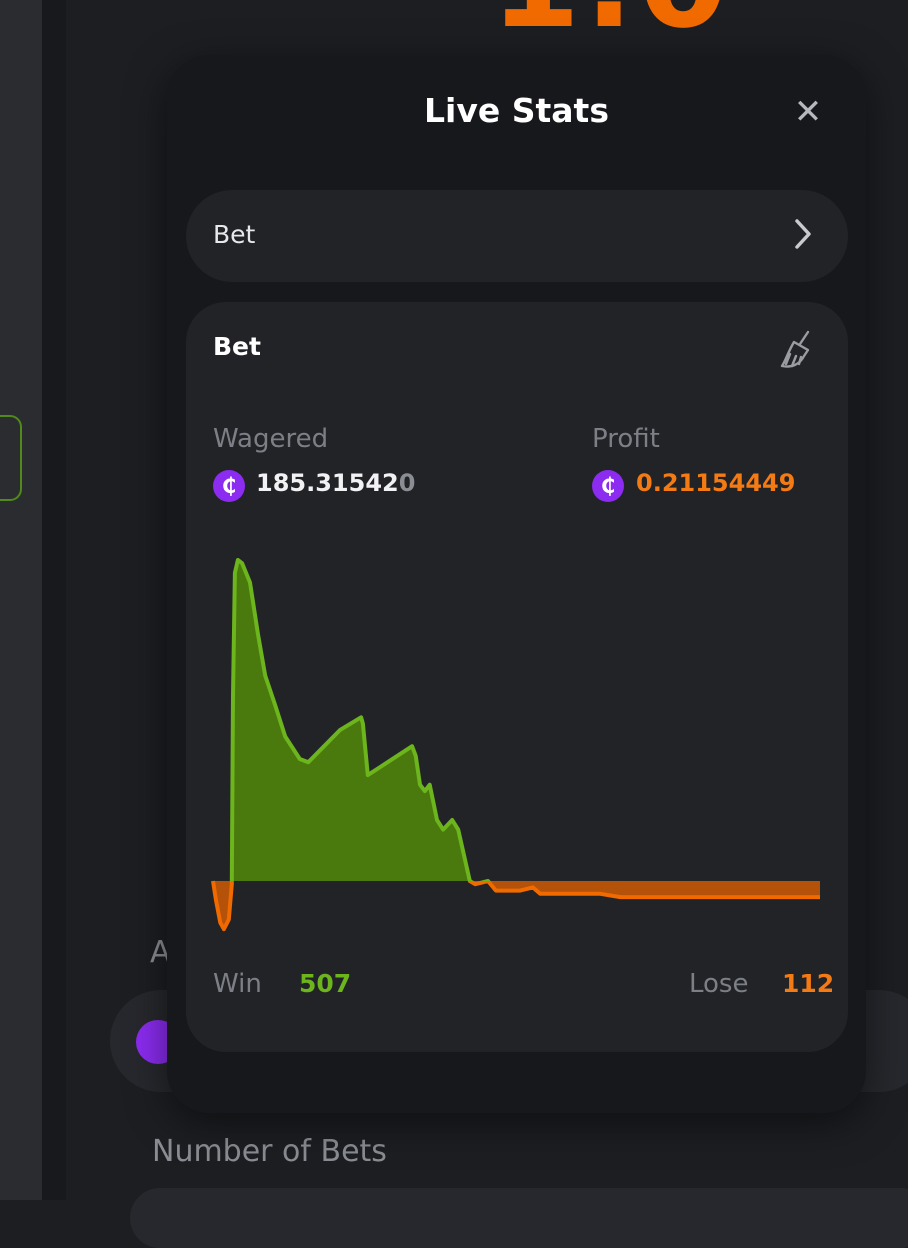 This screenshot has width=908, height=1248. Describe the element at coordinates (516, 110) in the screenshot. I see `modal-title: Live Stats` at that location.